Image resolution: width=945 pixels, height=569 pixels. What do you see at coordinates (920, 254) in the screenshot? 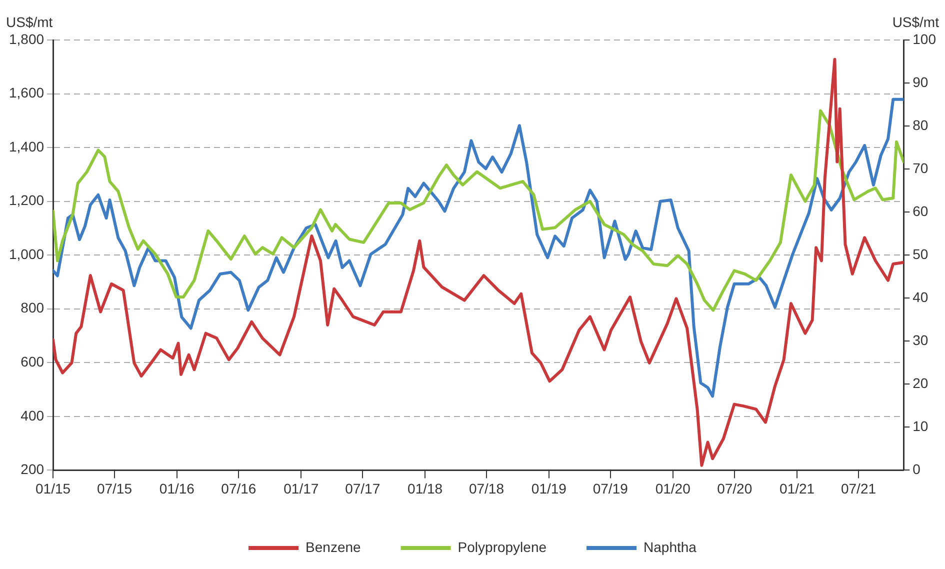
I see `y2-tick-label: 50` at bounding box center [920, 254].